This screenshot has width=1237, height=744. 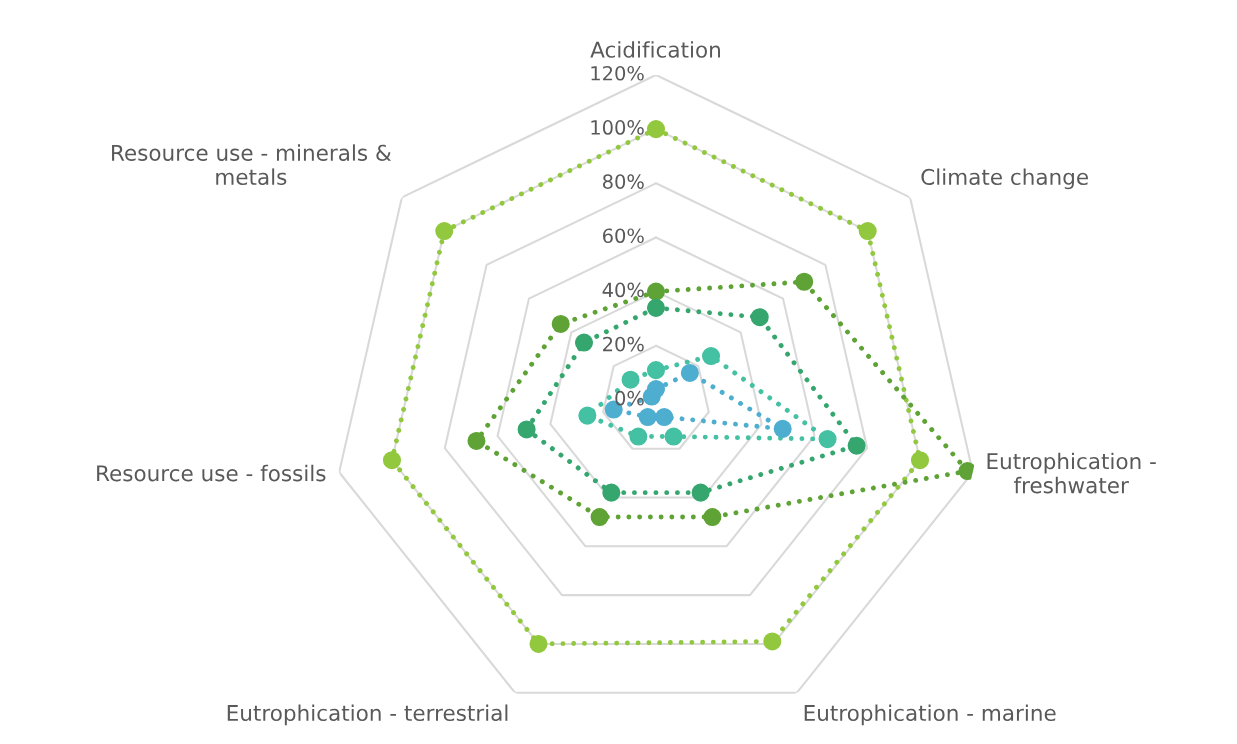 I want to click on y-tick-label: 120%, so click(x=617, y=73).